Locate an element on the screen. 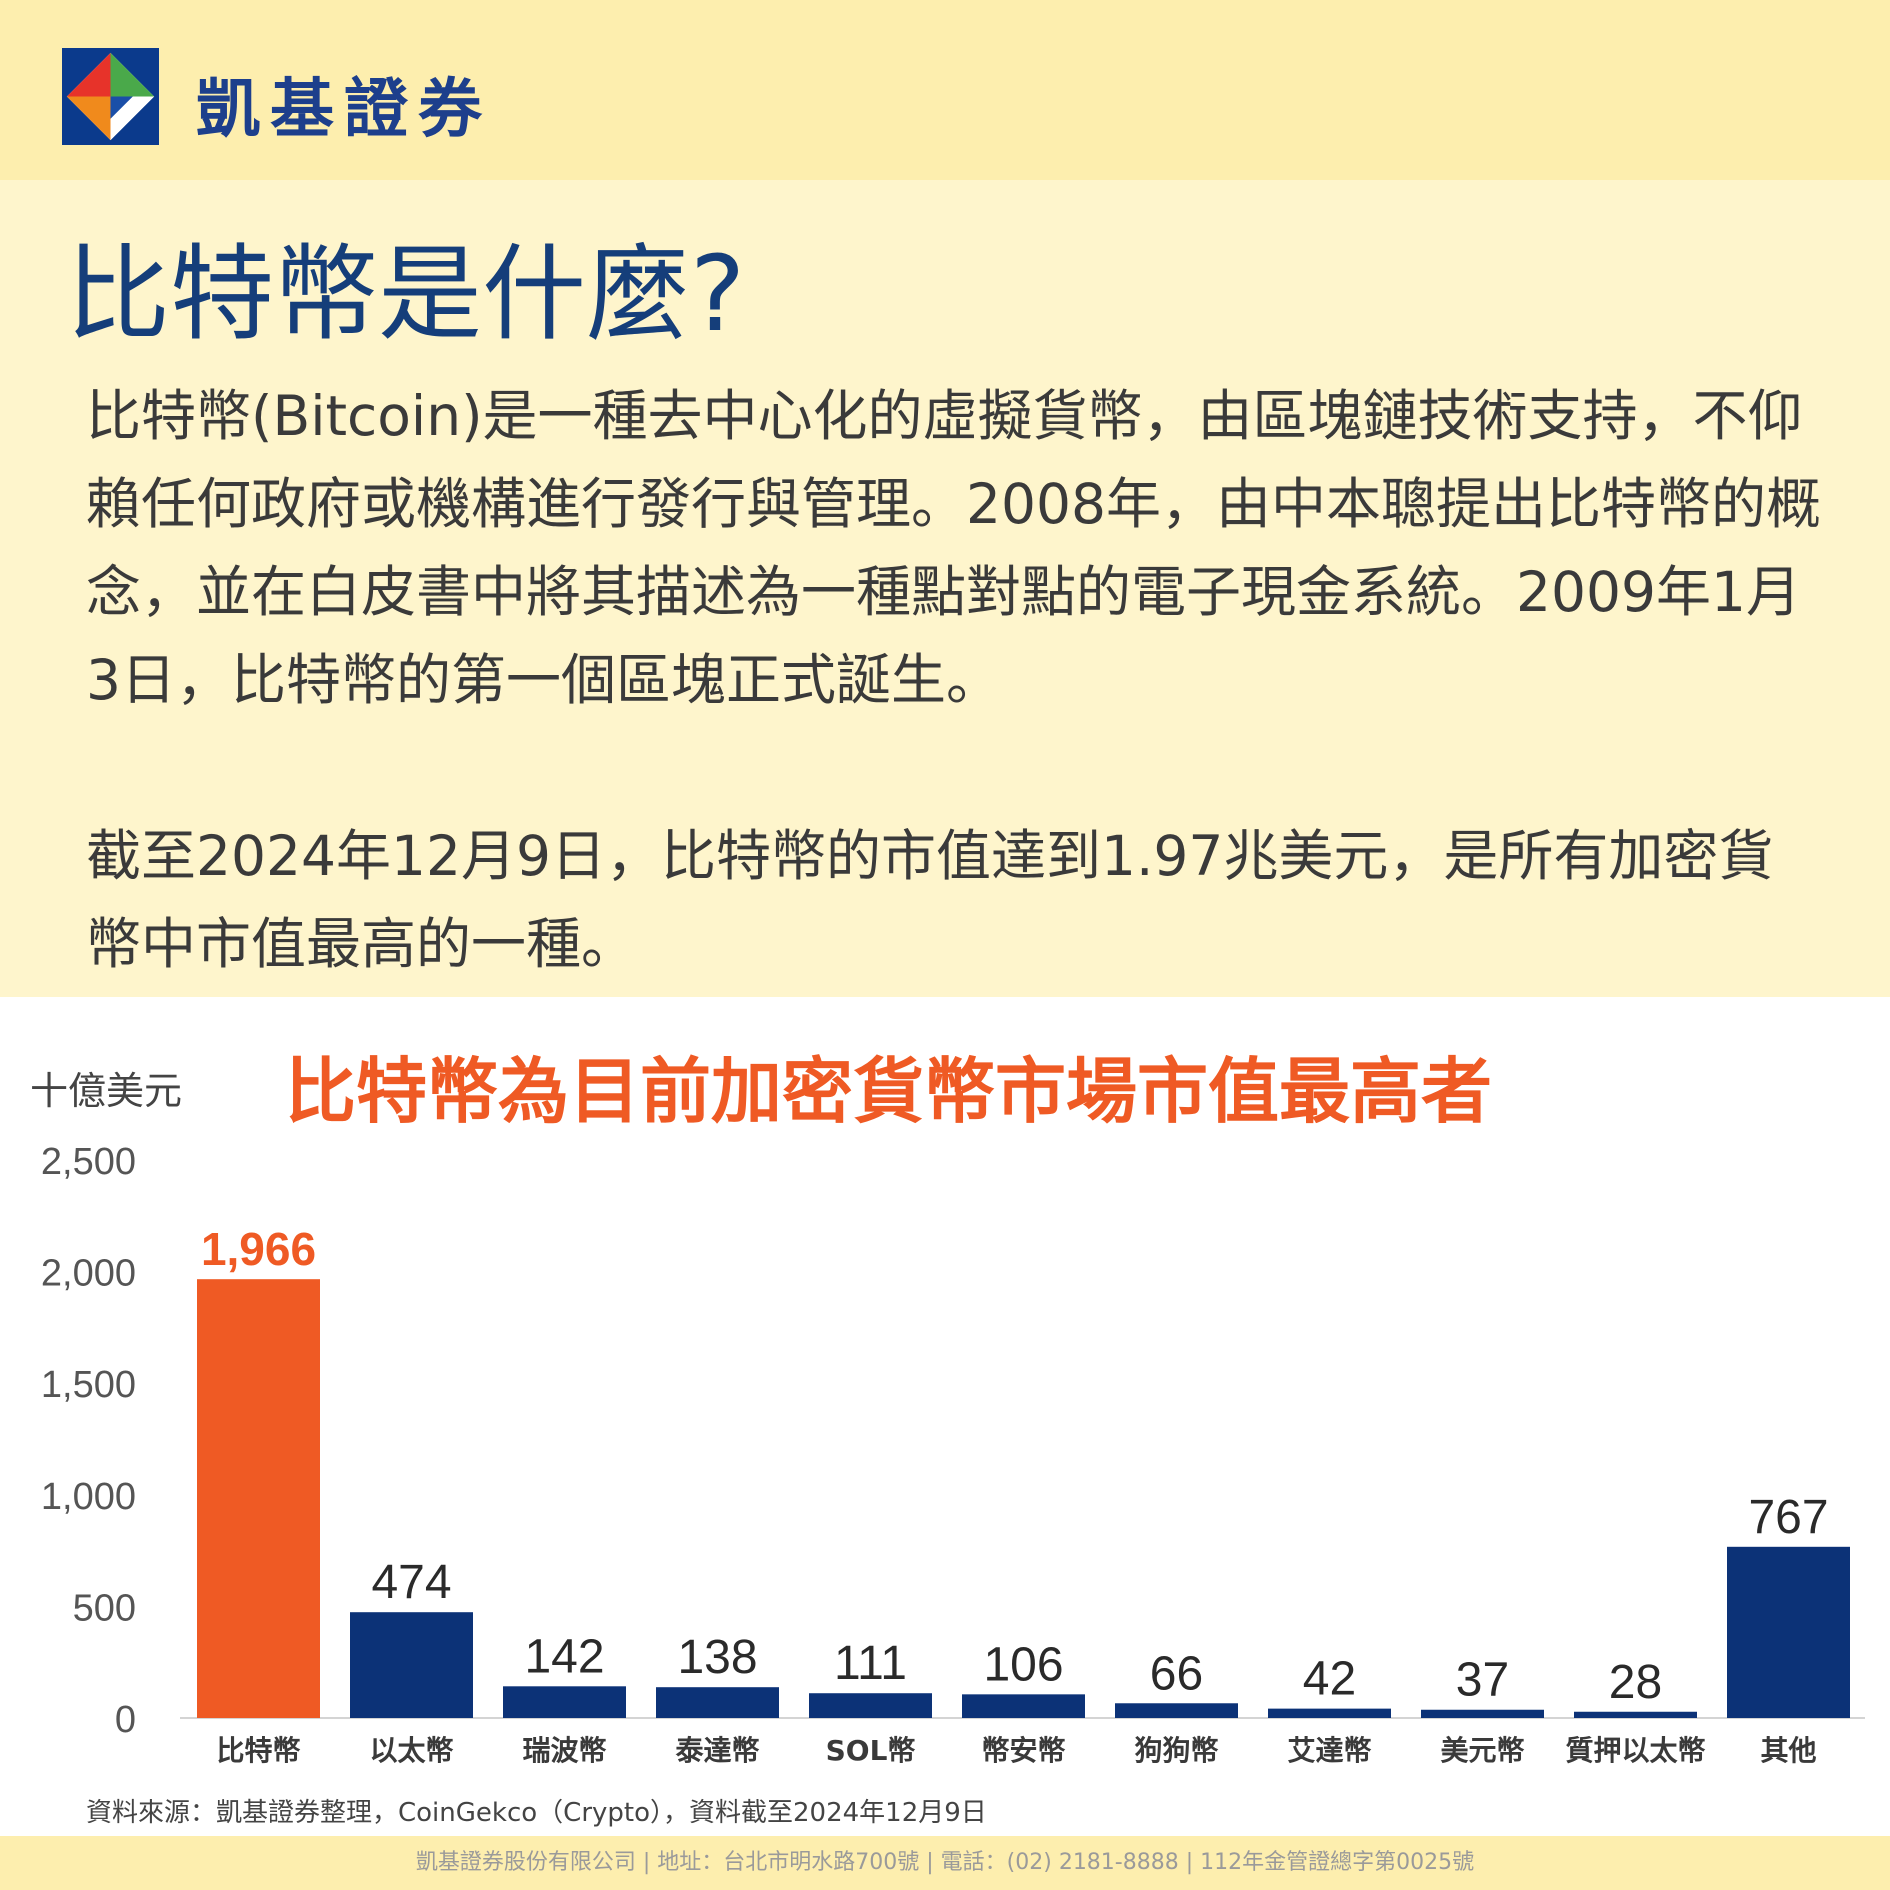 The image size is (1890, 1890). y-axis-unit-label: 十億美元 is located at coordinates (106, 1091).